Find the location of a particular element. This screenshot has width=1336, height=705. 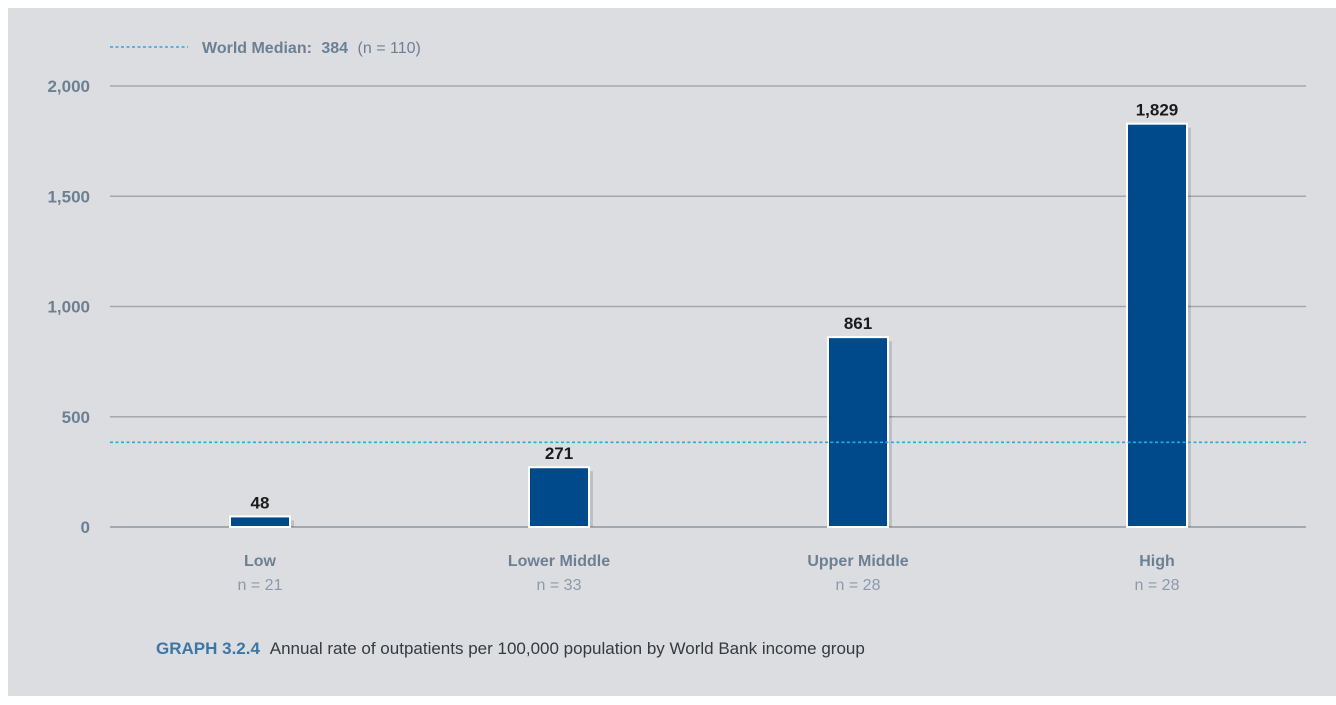

legend-median-label: World Median: is located at coordinates (257, 48).